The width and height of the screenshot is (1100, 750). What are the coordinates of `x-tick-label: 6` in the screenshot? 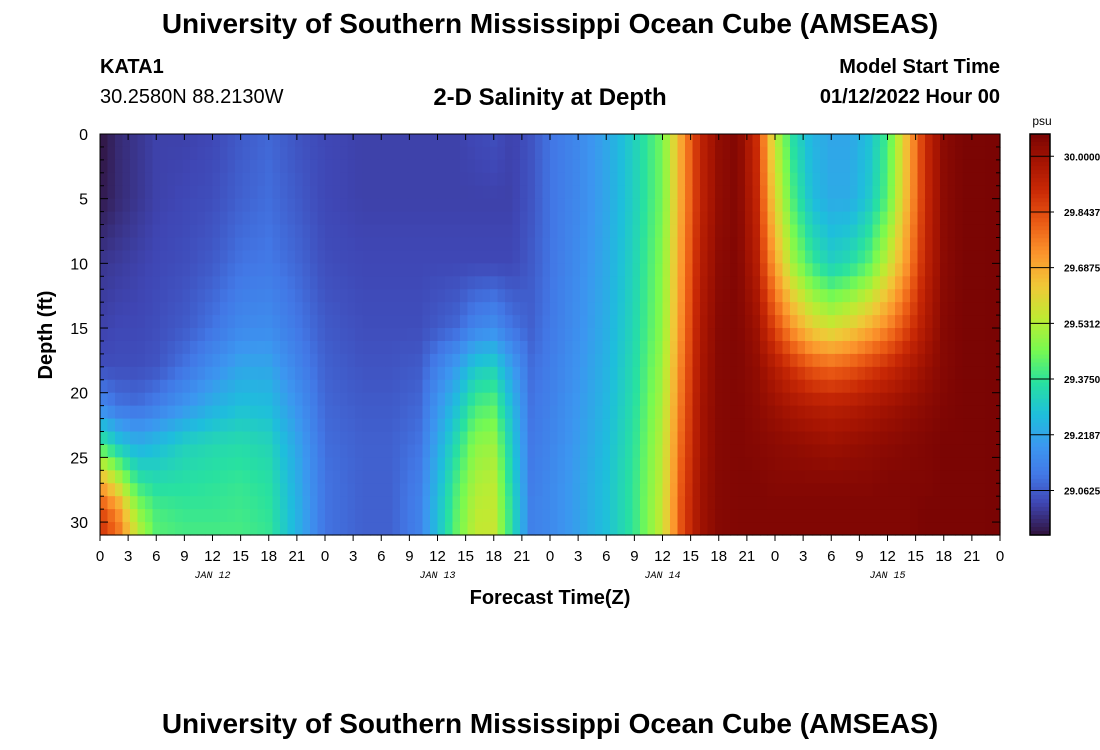 It's located at (381, 556).